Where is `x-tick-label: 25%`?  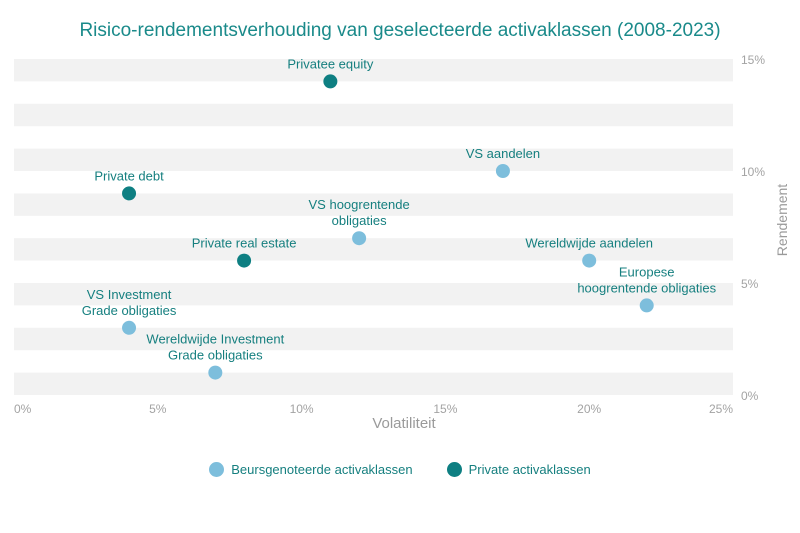 x-tick-label: 25% is located at coordinates (721, 409).